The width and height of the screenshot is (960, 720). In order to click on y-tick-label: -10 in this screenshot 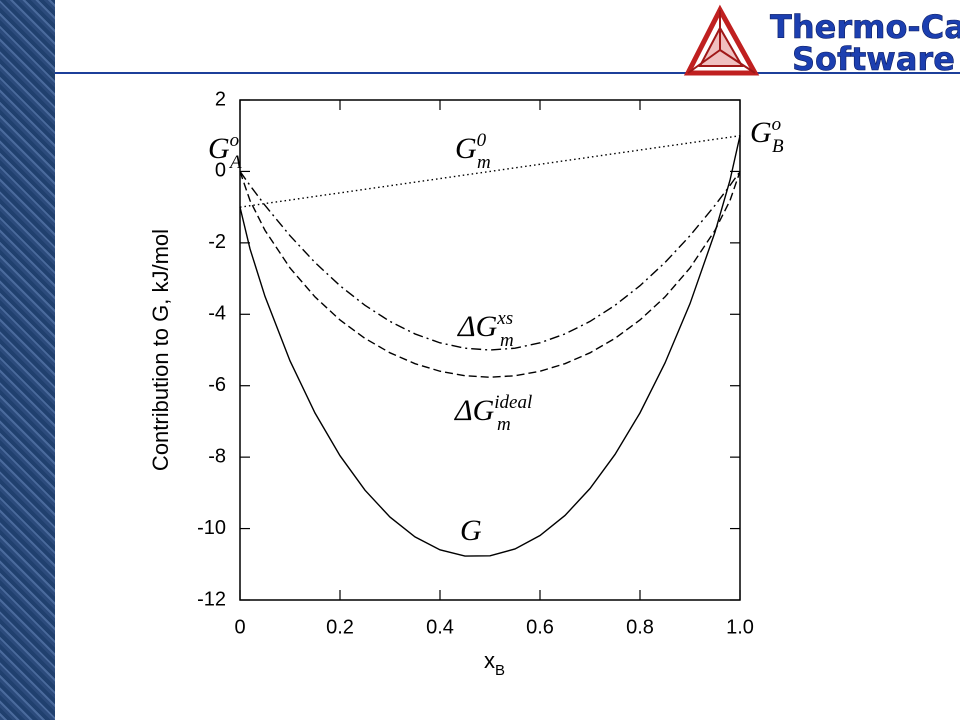, I will do `click(211, 528)`.